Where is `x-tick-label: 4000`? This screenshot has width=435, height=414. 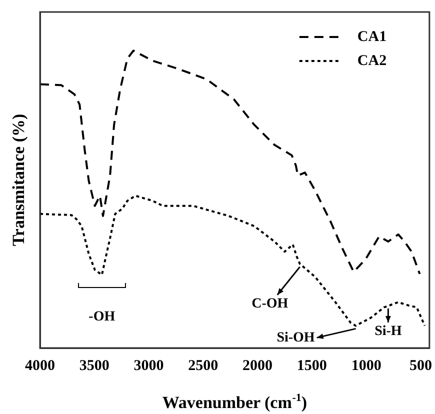 x-tick-label: 4000 is located at coordinates (40, 366).